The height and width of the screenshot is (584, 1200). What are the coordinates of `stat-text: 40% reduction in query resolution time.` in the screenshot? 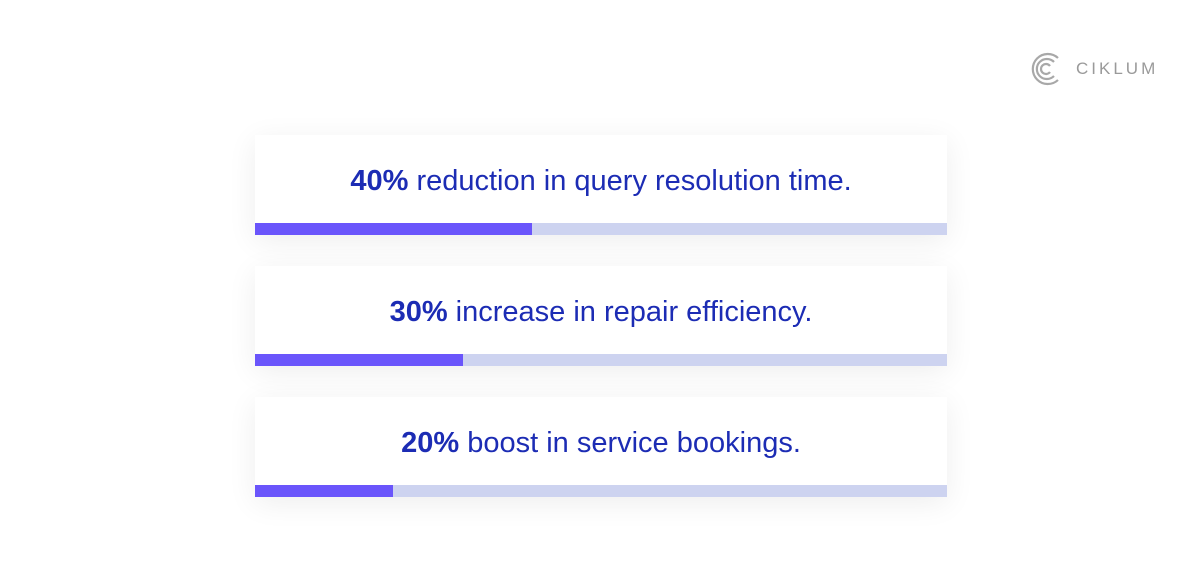 It's located at (601, 181).